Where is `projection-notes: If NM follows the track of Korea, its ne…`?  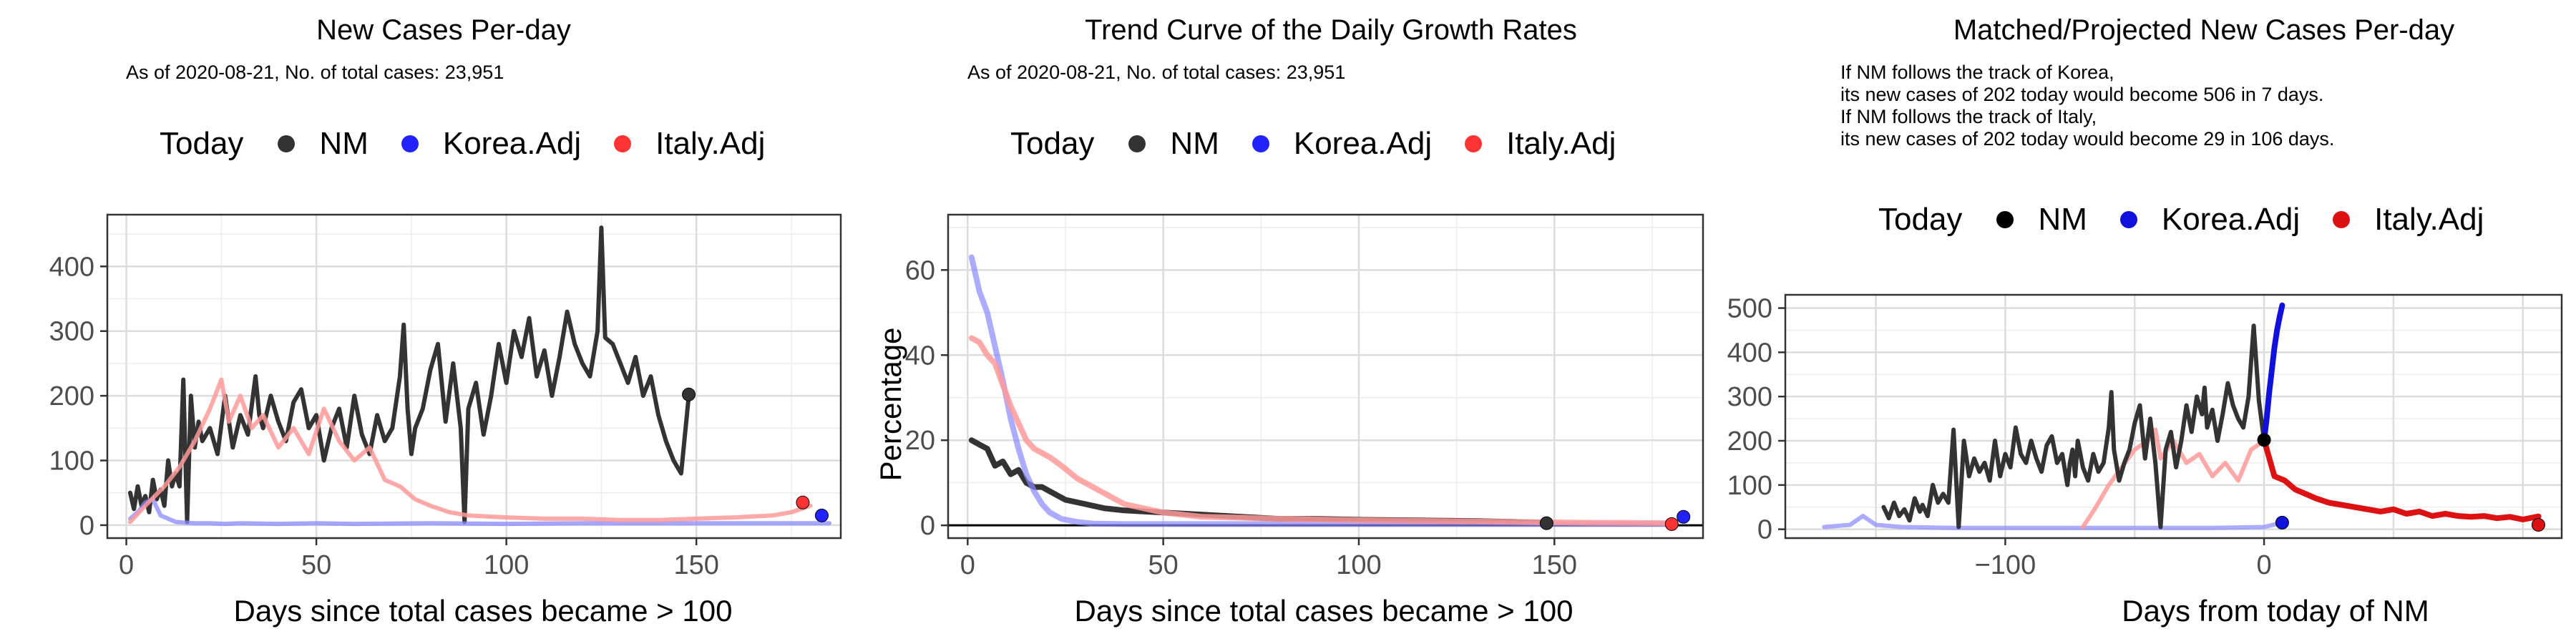 projection-notes: If NM follows the track of Korea, its ne… is located at coordinates (2087, 106).